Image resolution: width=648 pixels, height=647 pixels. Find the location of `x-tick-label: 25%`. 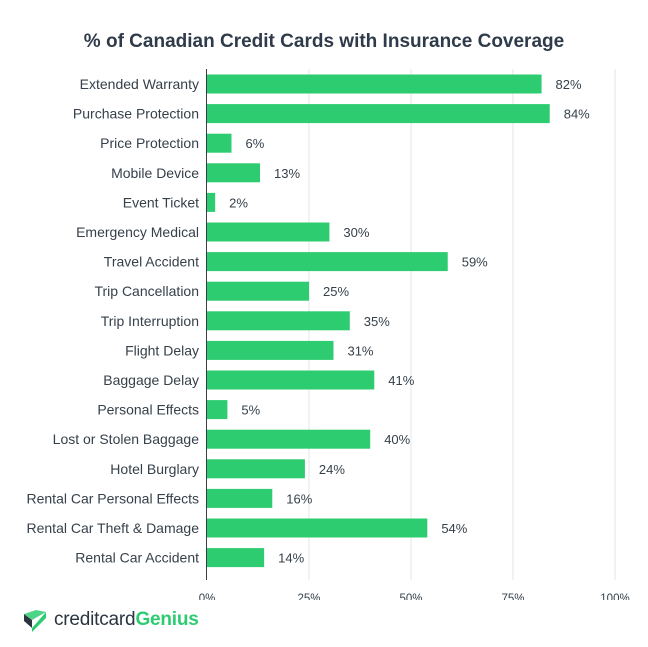

x-tick-label: 25% is located at coordinates (308, 596).